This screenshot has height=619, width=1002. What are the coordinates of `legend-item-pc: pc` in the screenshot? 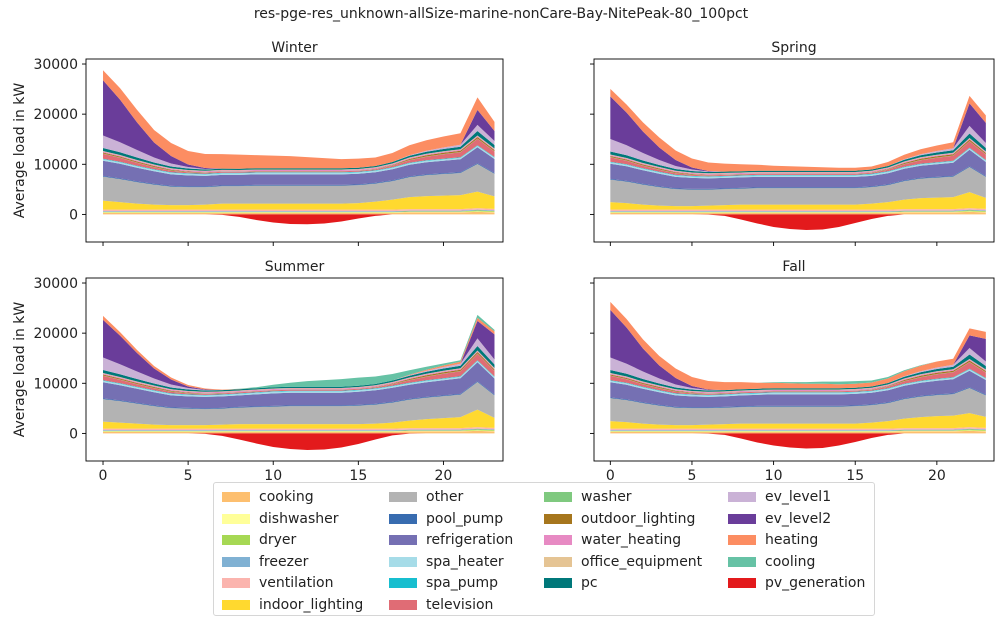 It's located at (571, 583).